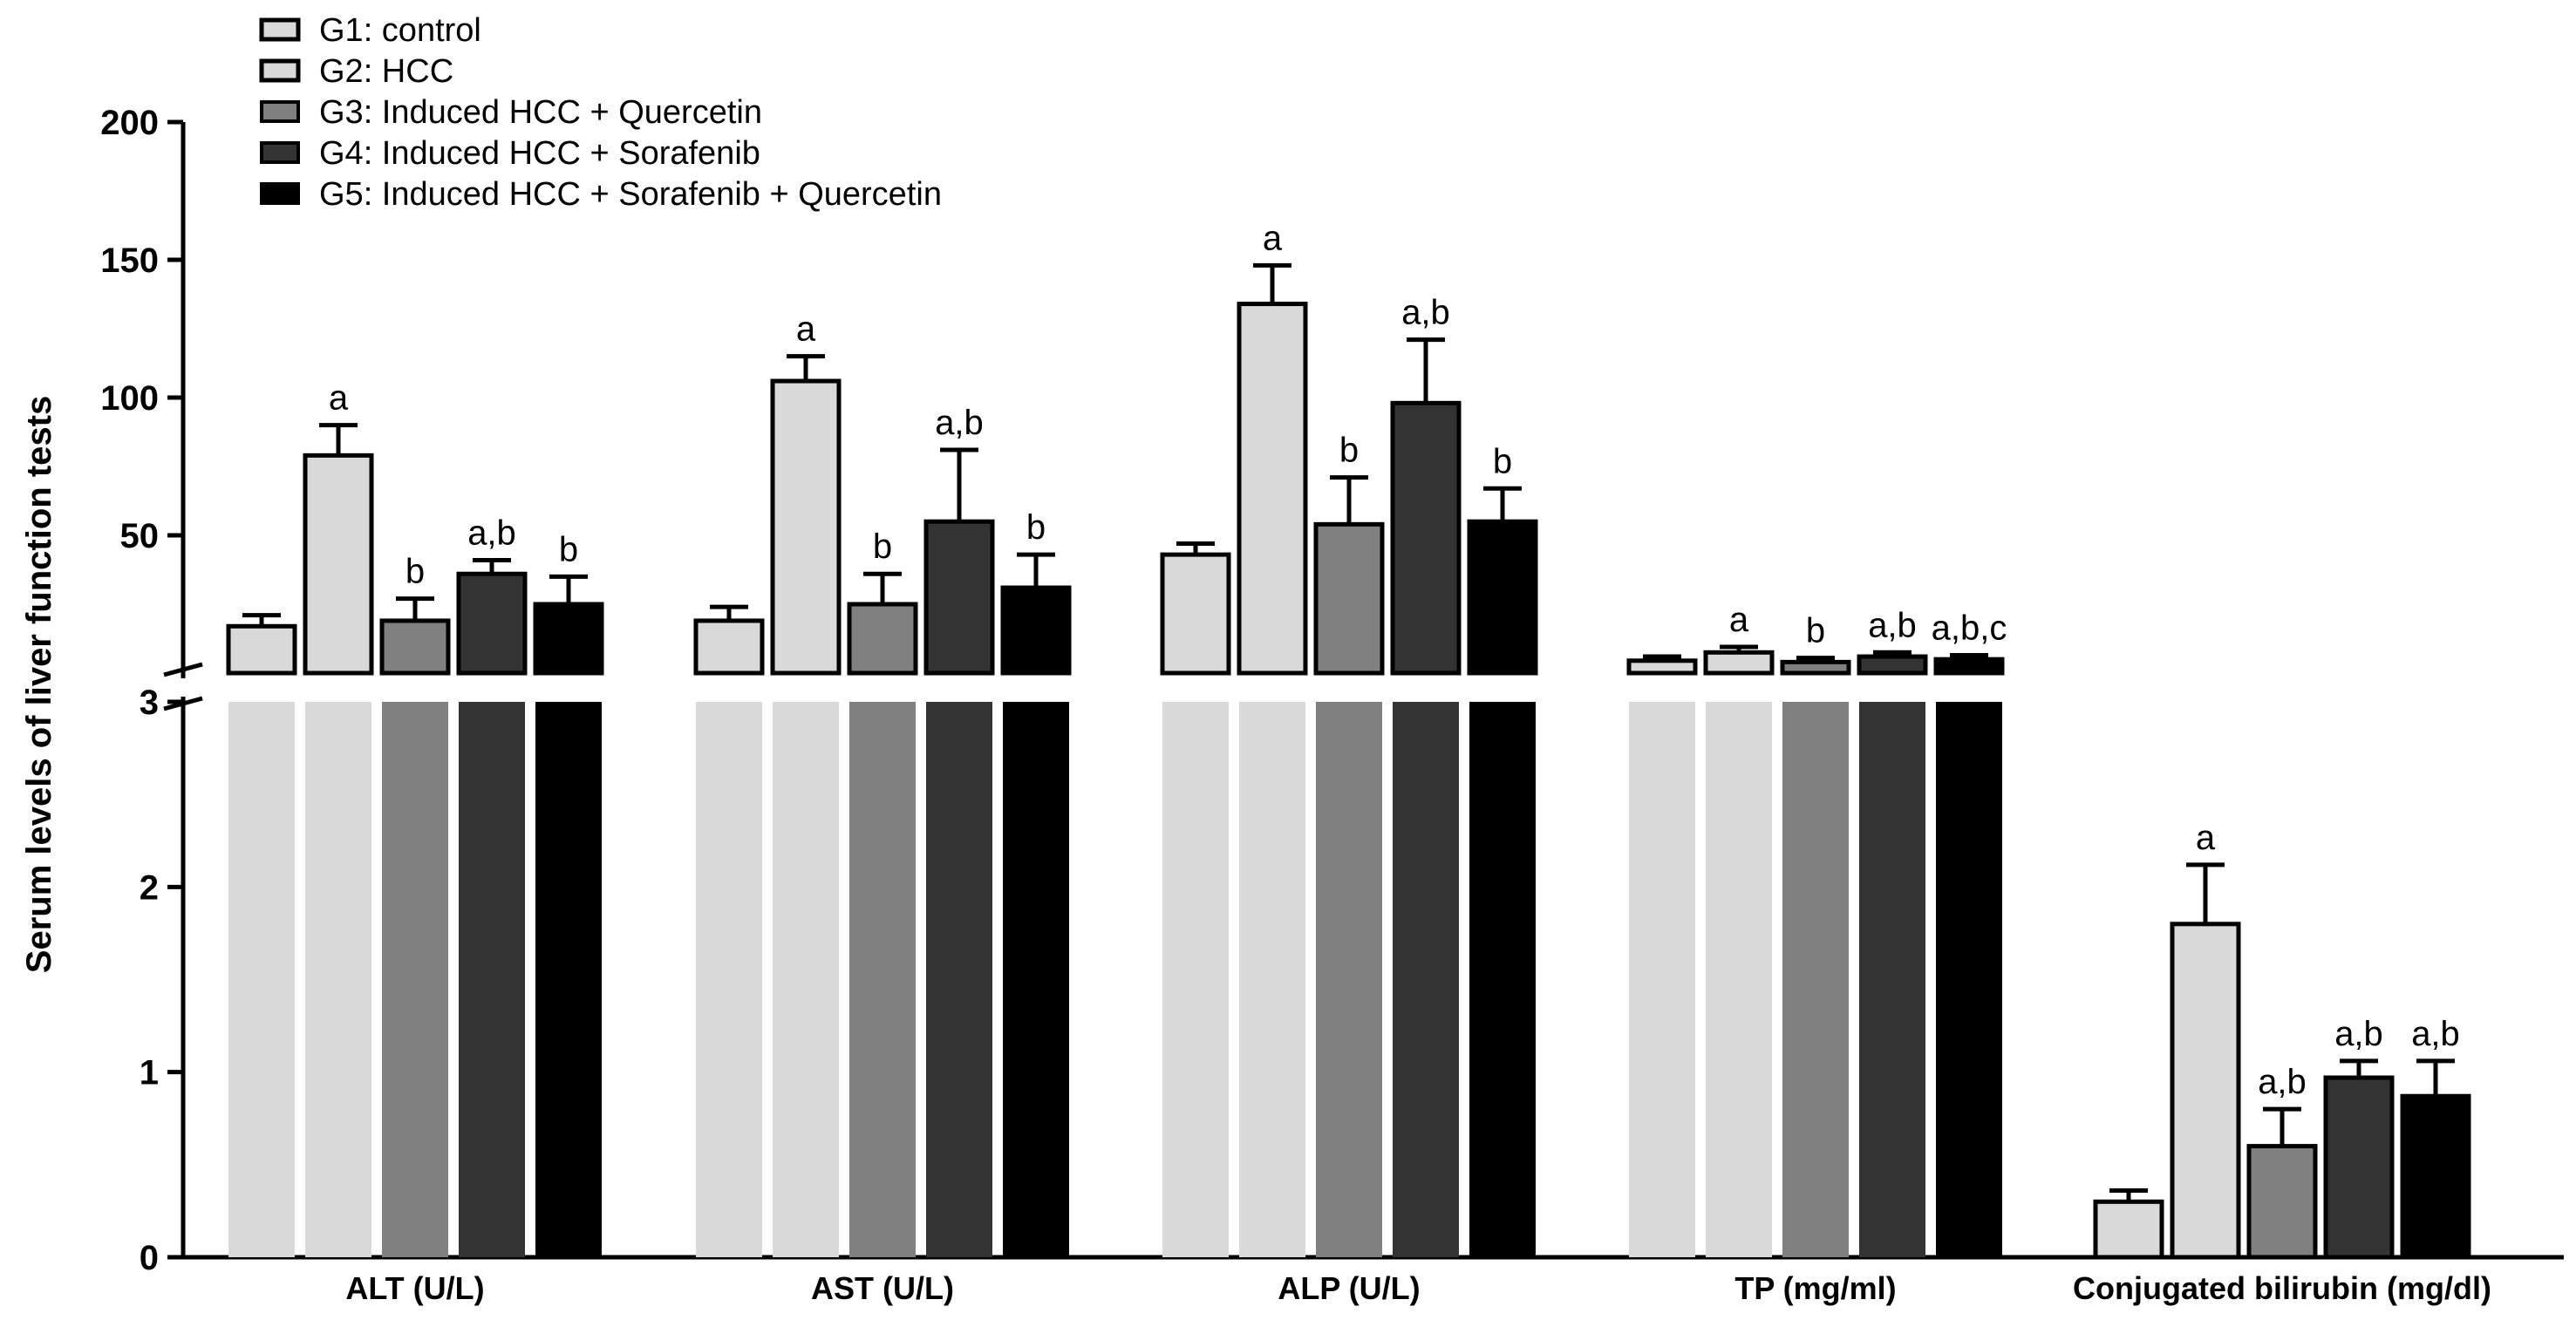 The height and width of the screenshot is (1320, 2576). I want to click on y-tick-label: 0, so click(150, 1258).